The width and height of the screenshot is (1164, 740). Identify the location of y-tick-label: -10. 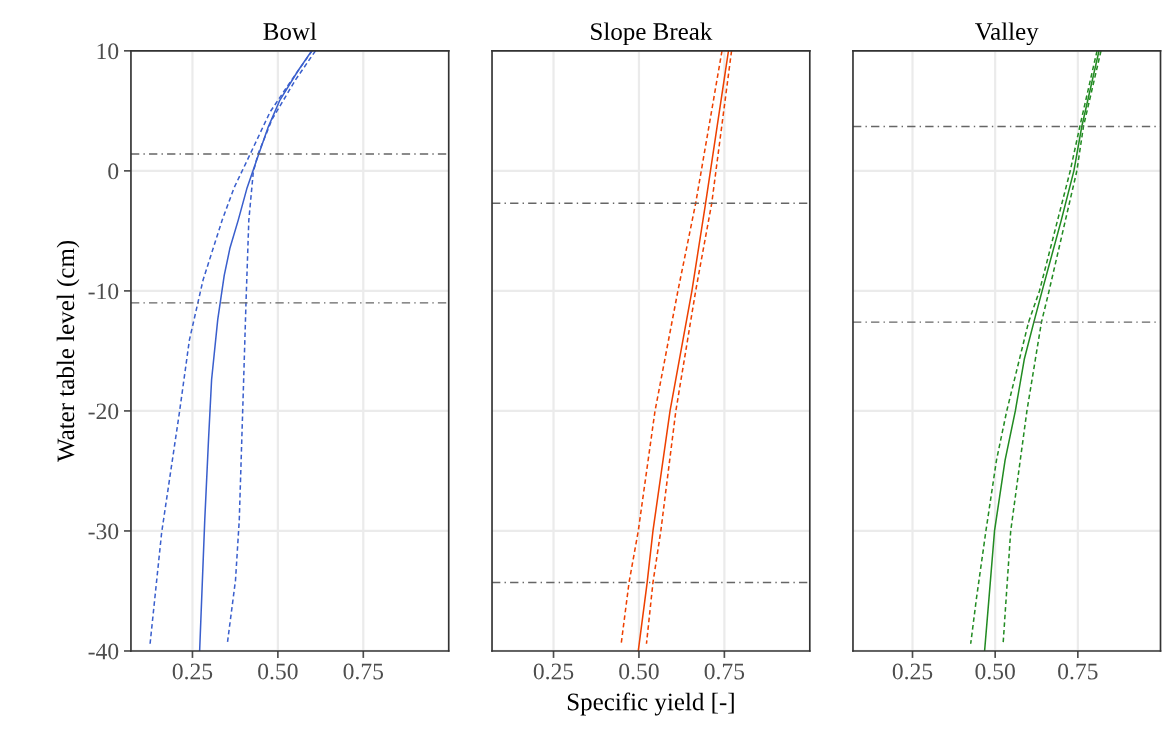
(103, 291).